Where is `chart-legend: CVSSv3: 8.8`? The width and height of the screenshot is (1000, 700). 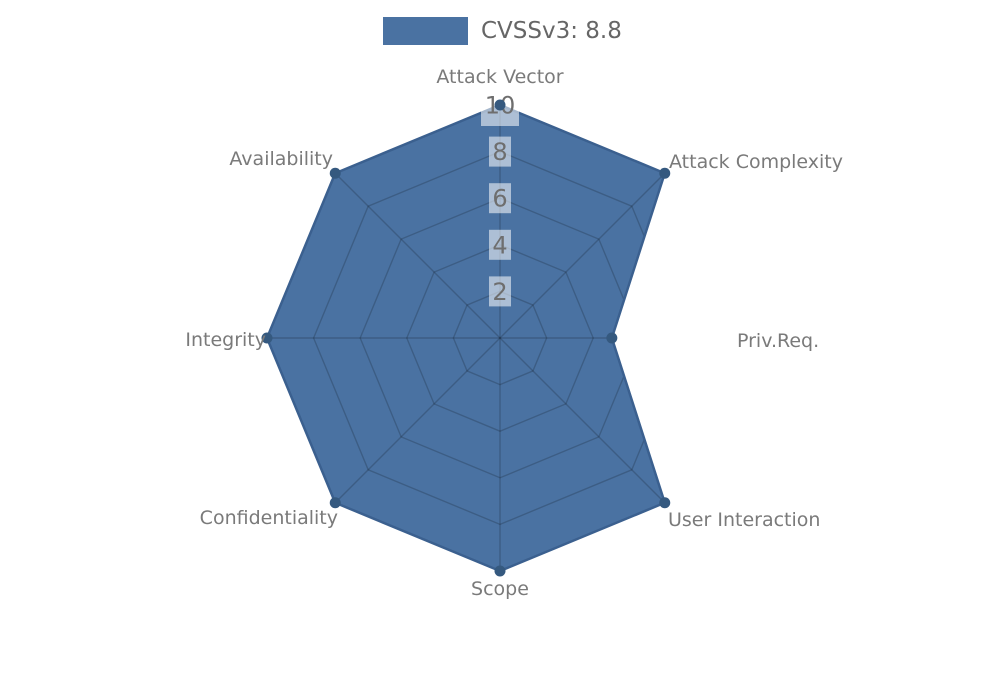
chart-legend: CVSSv3: 8.8 is located at coordinates (502, 31).